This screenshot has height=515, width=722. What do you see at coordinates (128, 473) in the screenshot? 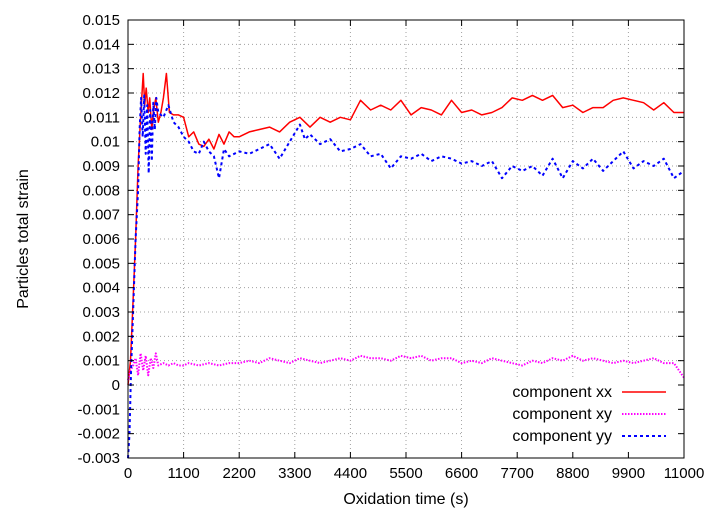
I see `x-tick-label: 0` at bounding box center [128, 473].